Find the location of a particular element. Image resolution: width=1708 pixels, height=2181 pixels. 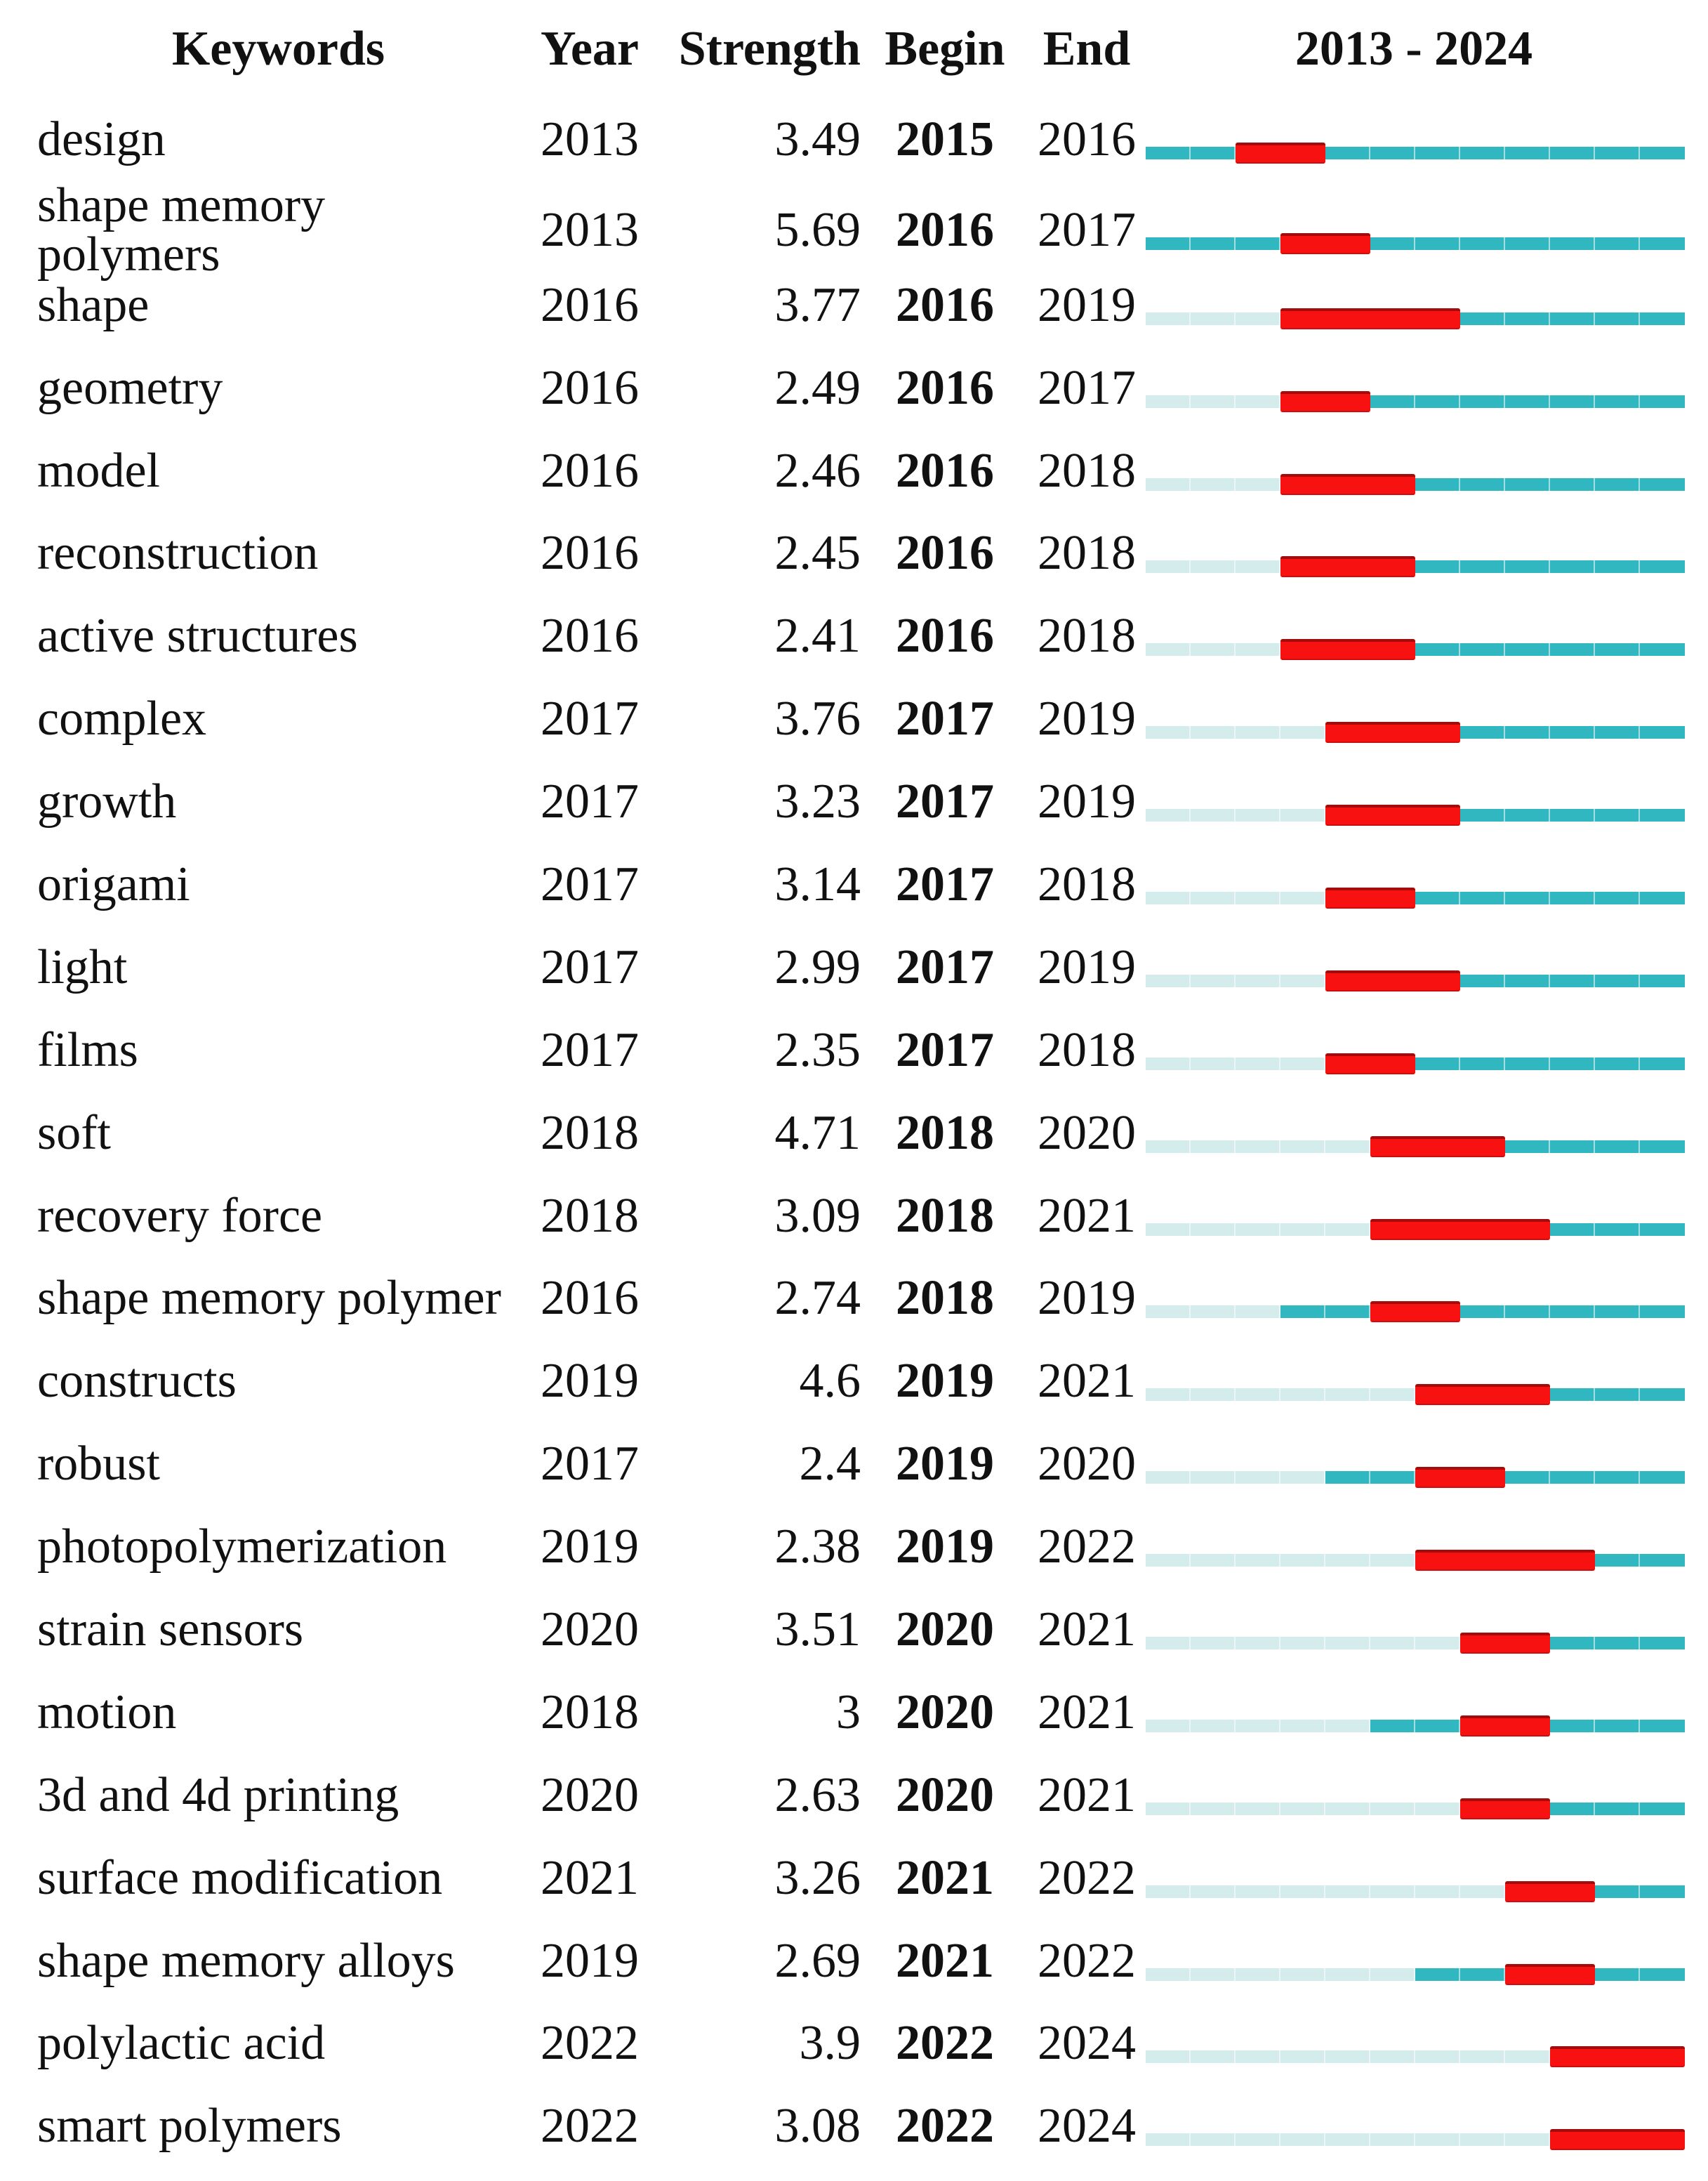

keyword-cell: design is located at coordinates (101, 139).